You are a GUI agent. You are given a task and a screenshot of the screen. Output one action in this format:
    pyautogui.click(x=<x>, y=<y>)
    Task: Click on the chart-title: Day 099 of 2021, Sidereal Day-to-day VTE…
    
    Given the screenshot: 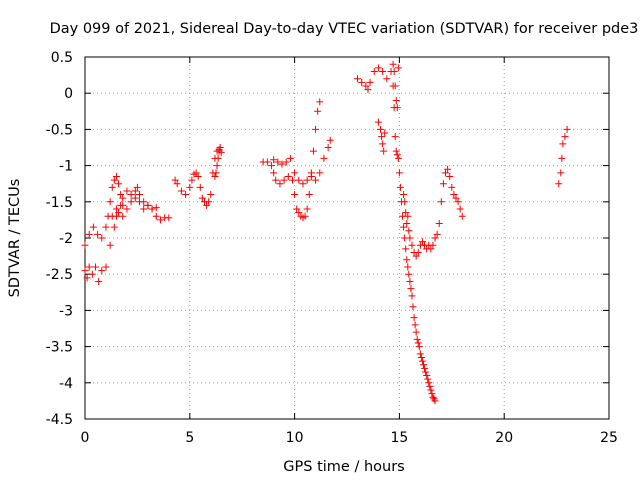 What is the action you would take?
    pyautogui.click(x=344, y=29)
    